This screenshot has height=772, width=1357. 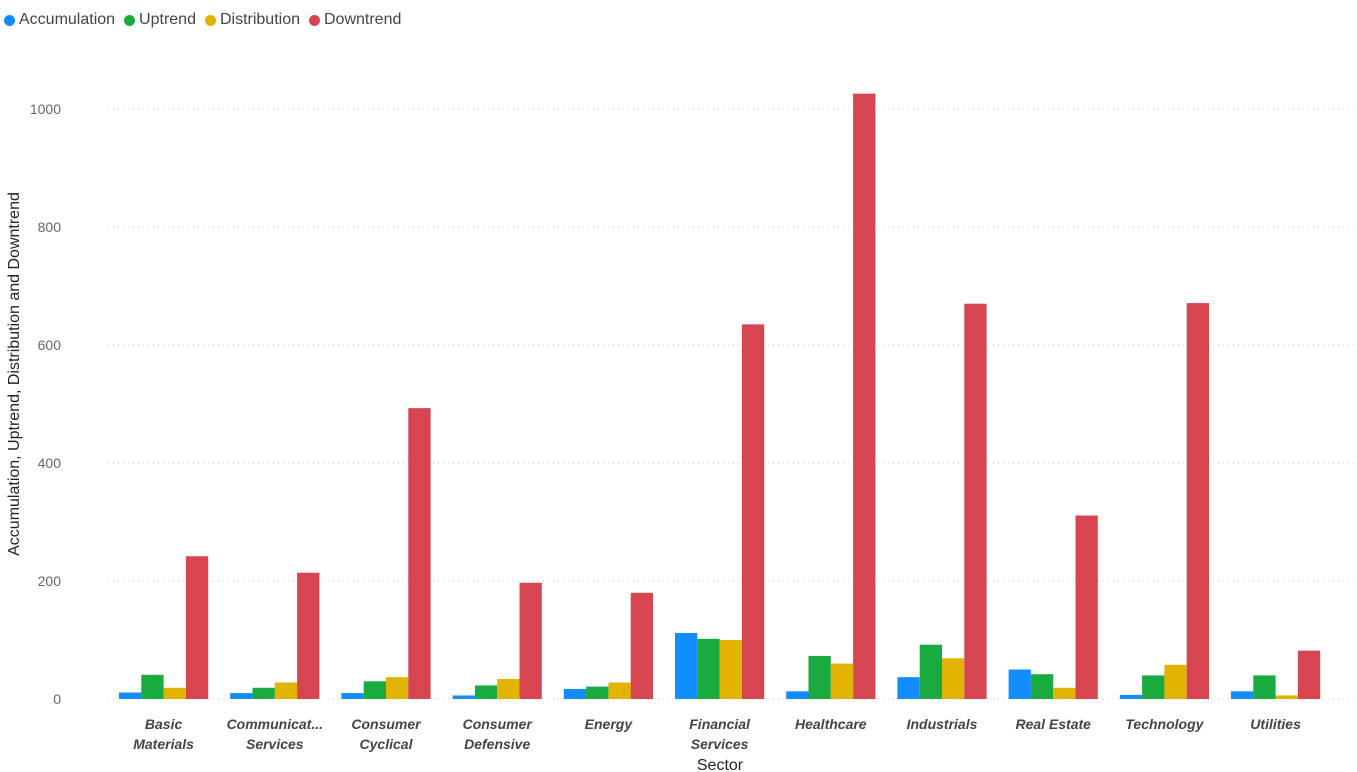 What do you see at coordinates (1164, 724) in the screenshot?
I see `x-tick-label: Technology` at bounding box center [1164, 724].